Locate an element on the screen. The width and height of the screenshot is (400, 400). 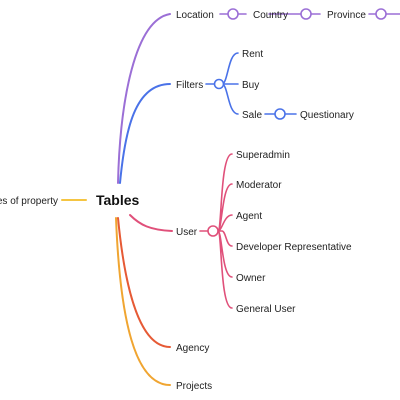
root-node-tables: Tables is located at coordinates (118, 200).